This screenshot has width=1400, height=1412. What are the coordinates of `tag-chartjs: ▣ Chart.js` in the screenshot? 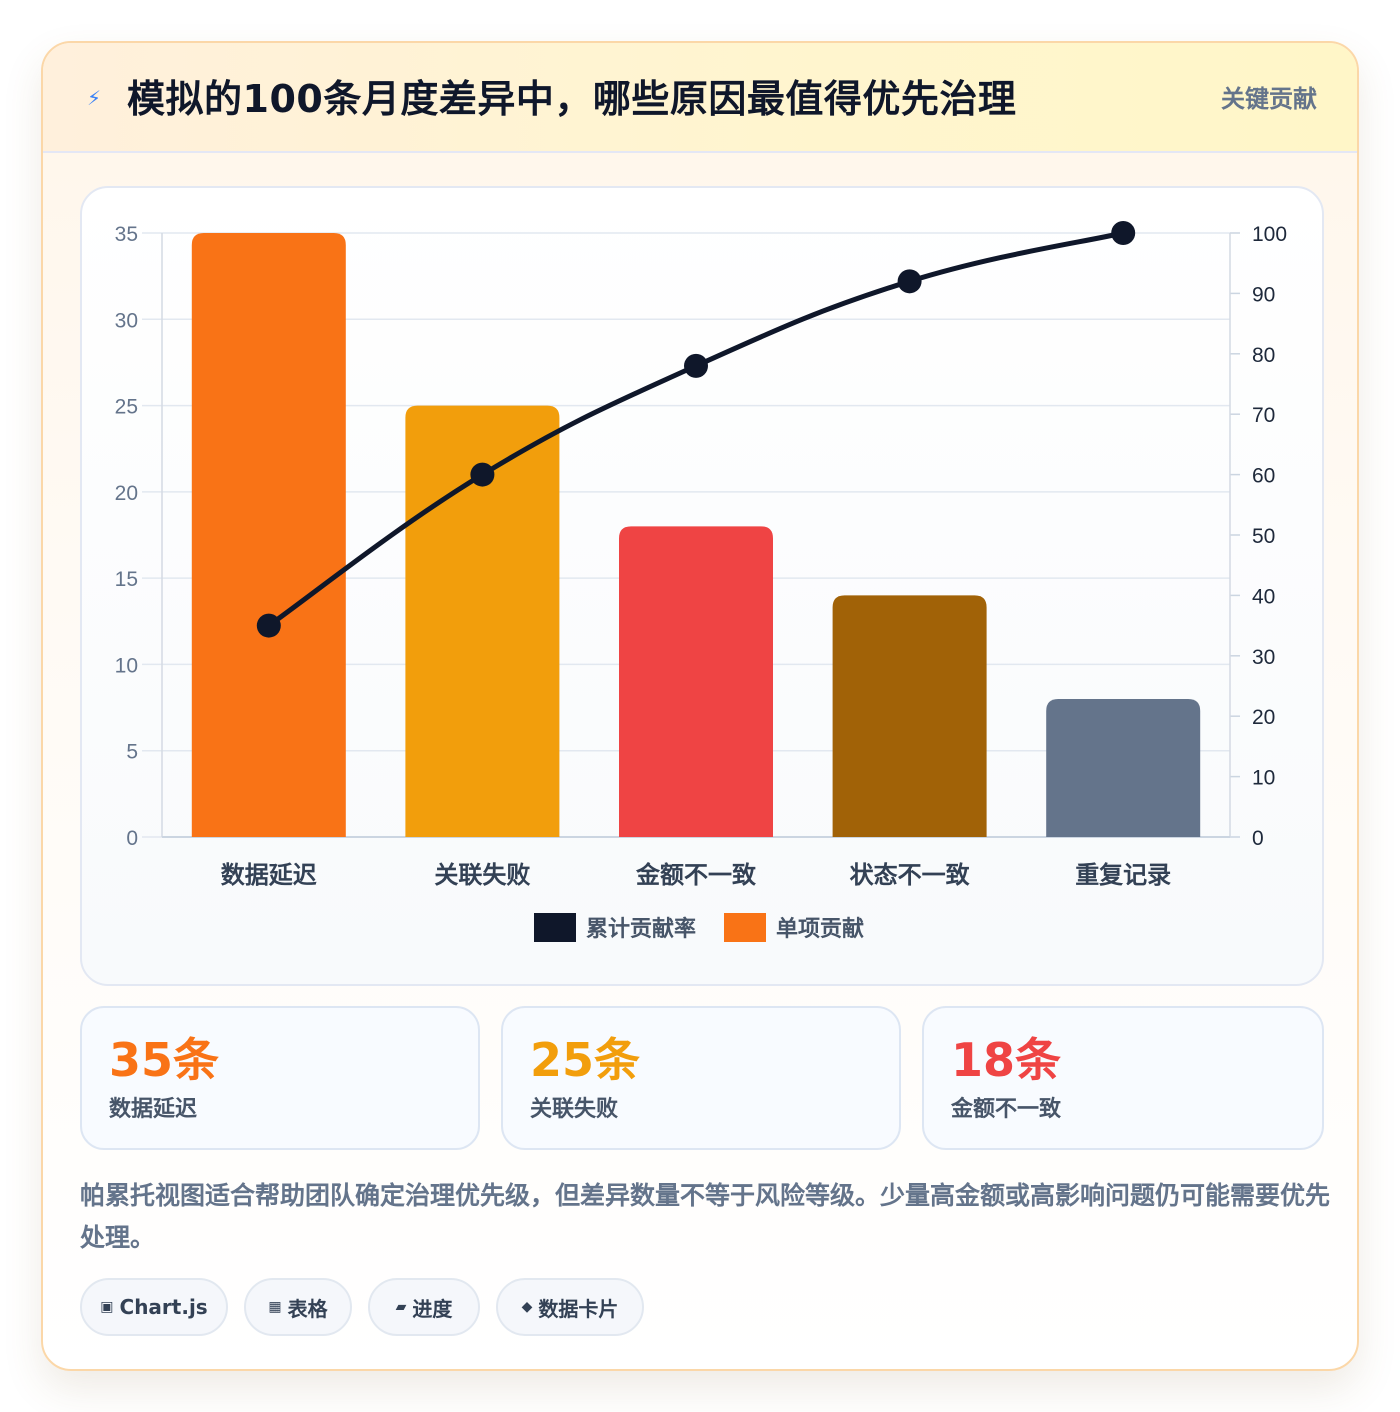 It's located at (154, 1307).